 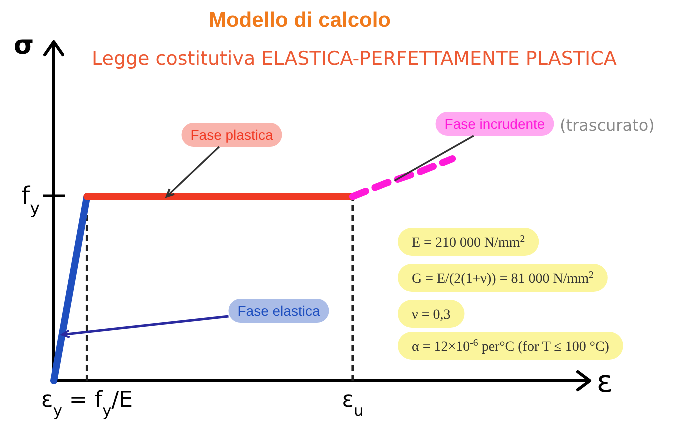 What do you see at coordinates (24, 46) in the screenshot?
I see `y-axis-title: σ` at bounding box center [24, 46].